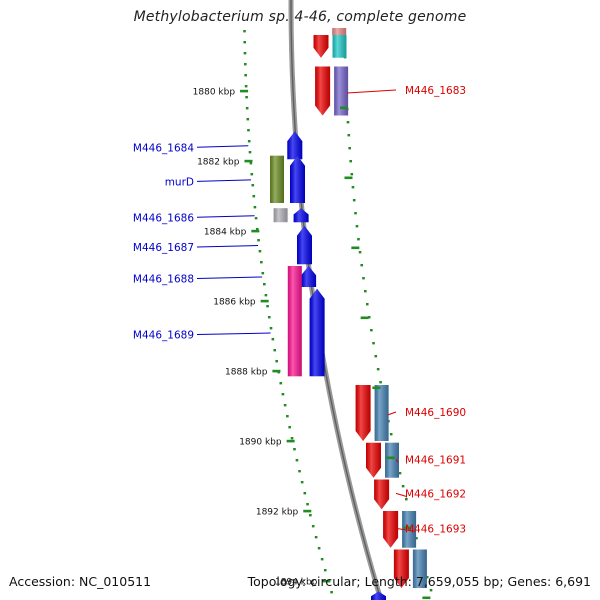 The height and width of the screenshot is (600, 600). Describe the element at coordinates (296, 583) in the screenshot. I see `axis-tick-label: 1894 kbp` at that location.